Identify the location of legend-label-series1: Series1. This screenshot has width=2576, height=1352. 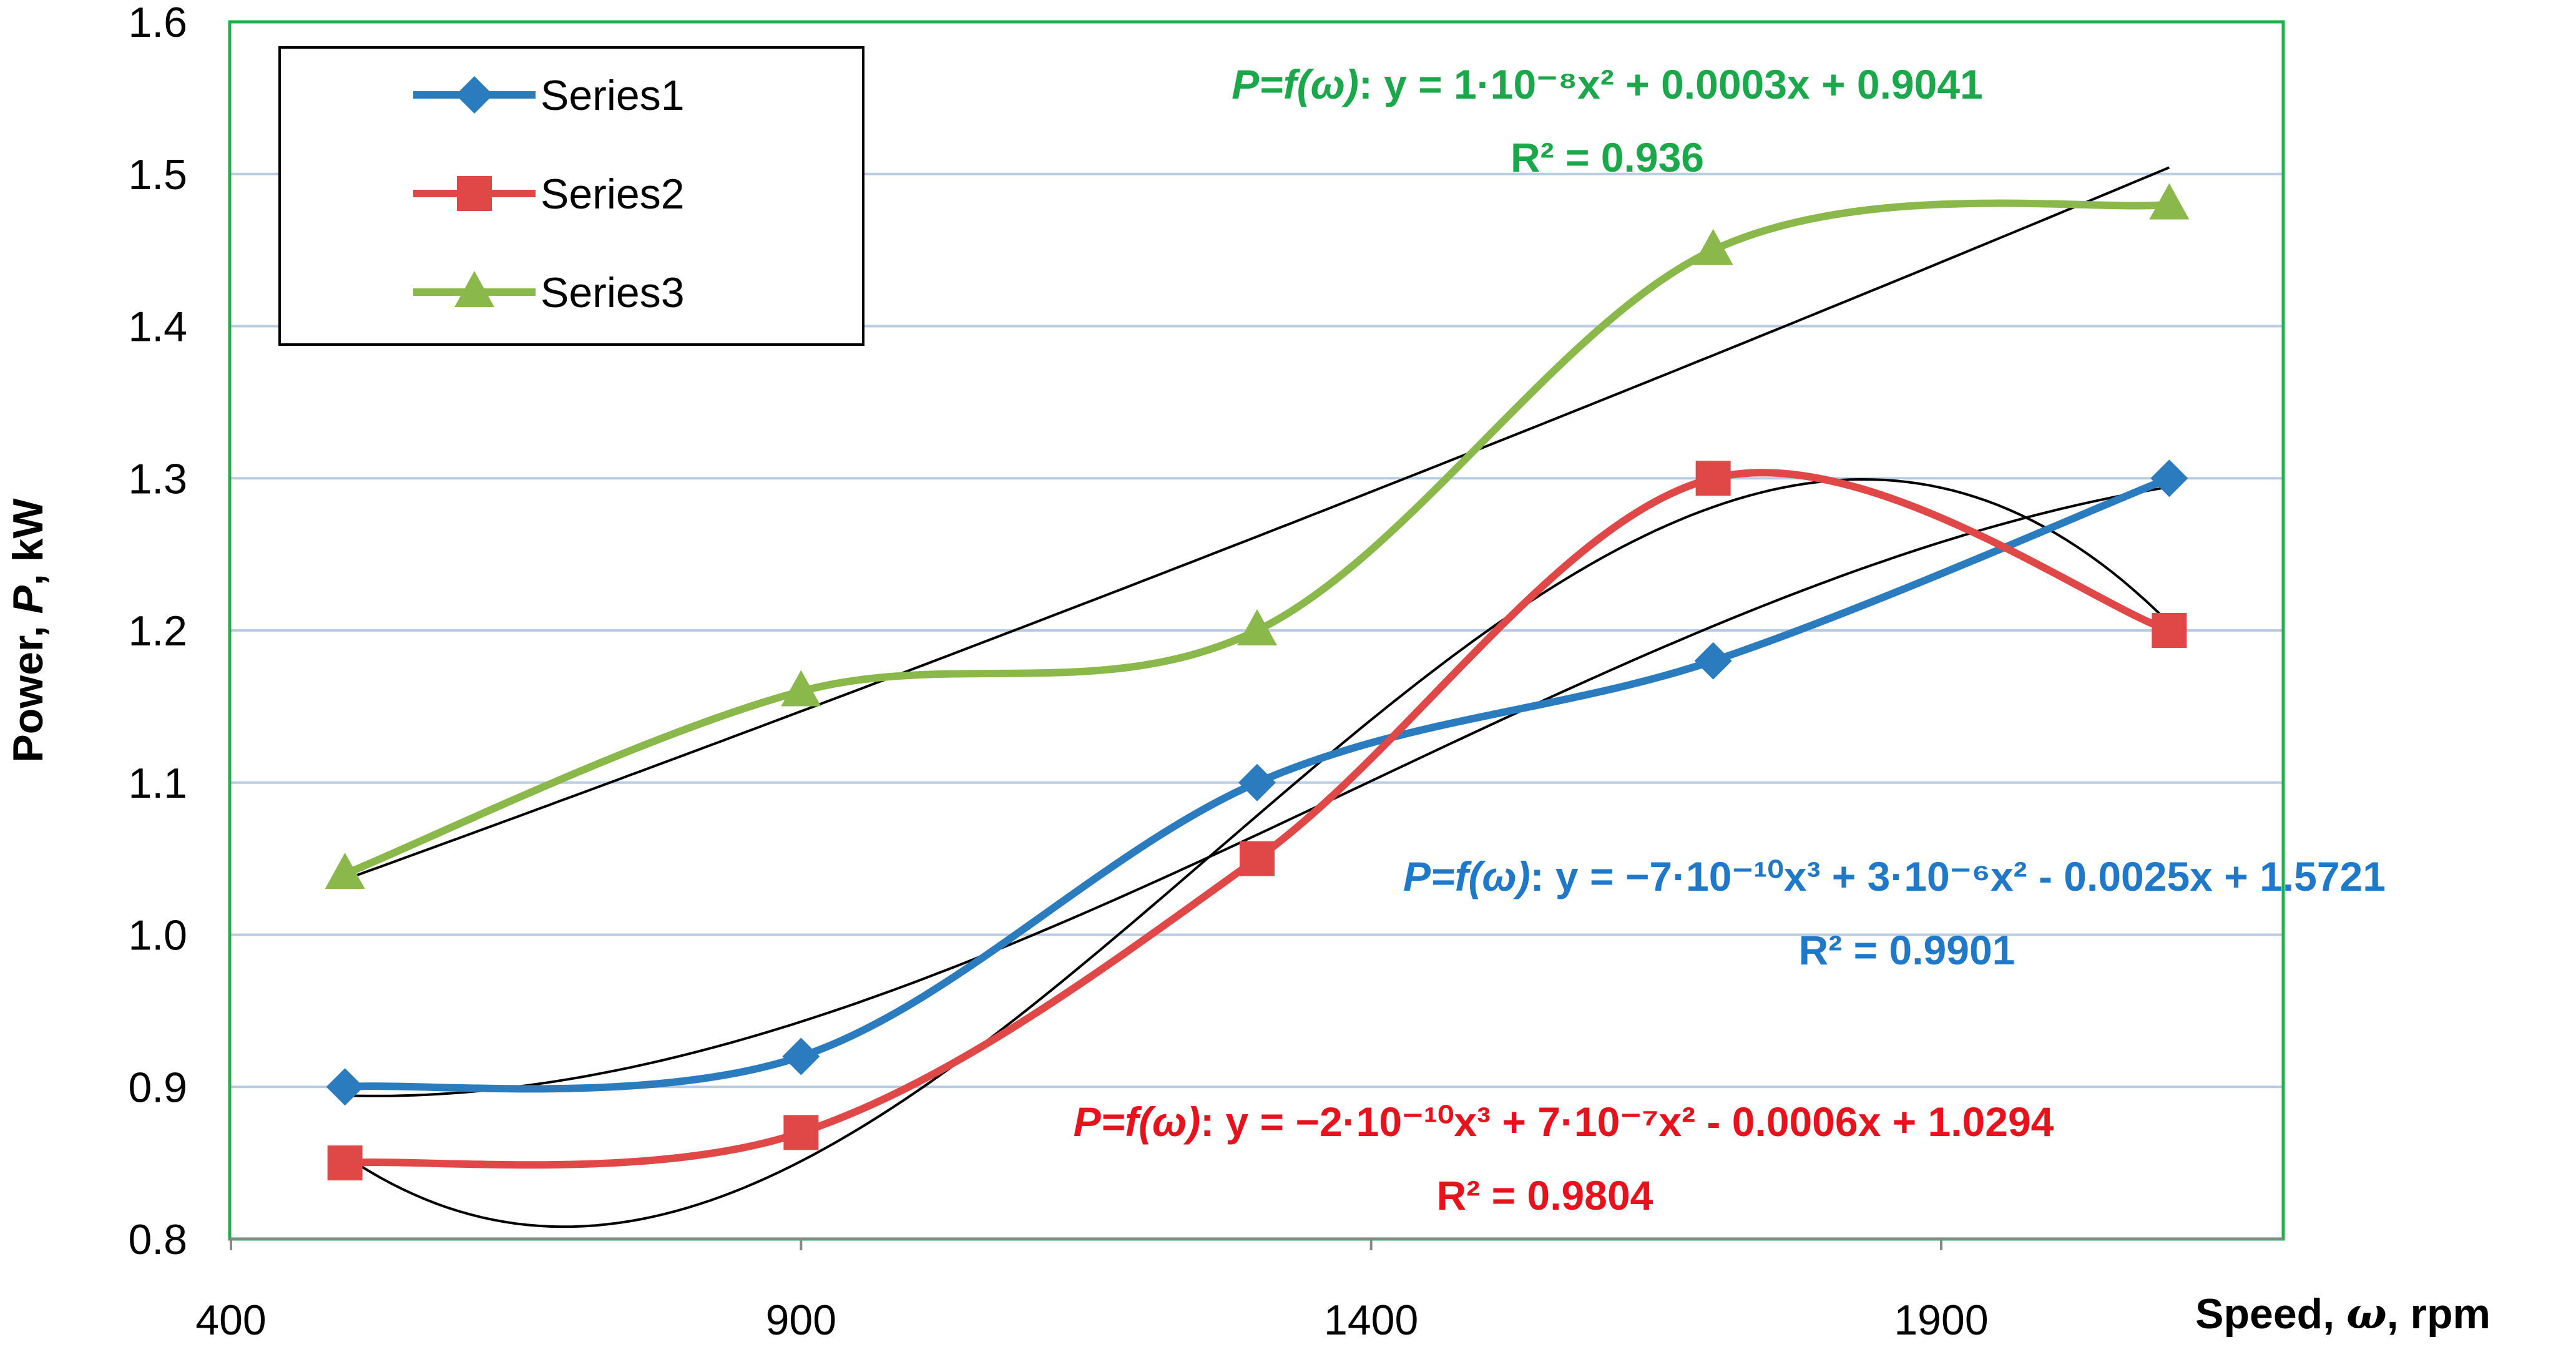
(613, 95).